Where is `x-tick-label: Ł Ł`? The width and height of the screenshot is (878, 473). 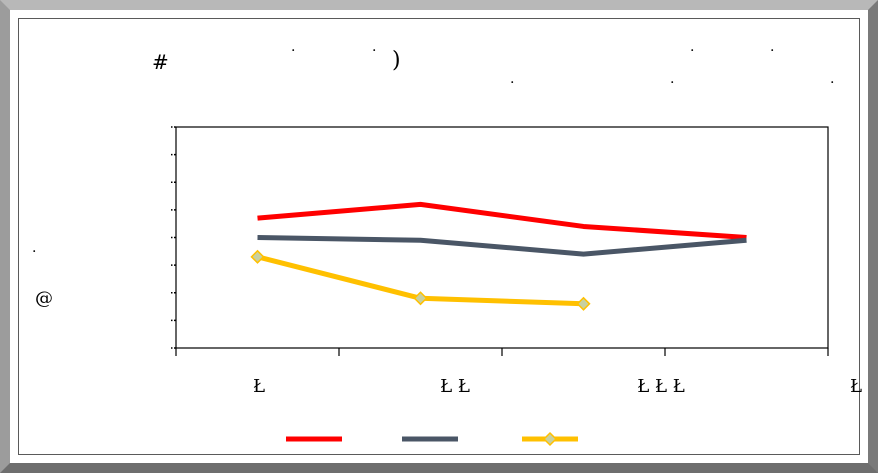 x-tick-label: Ł Ł is located at coordinates (455, 386).